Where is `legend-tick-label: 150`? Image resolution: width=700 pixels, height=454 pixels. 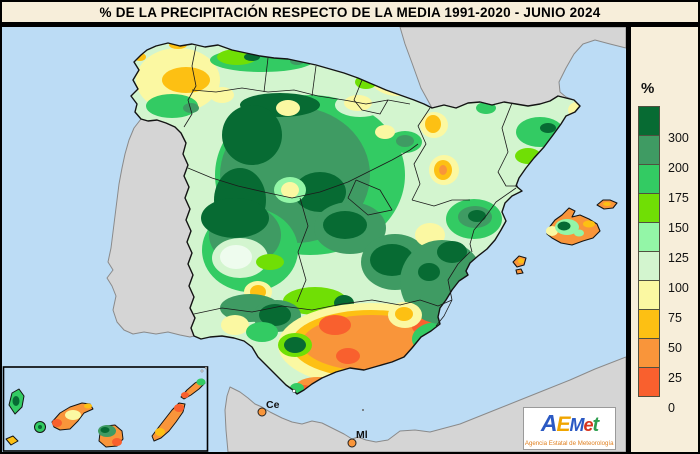 legend-tick-label: 150 is located at coordinates (678, 228).